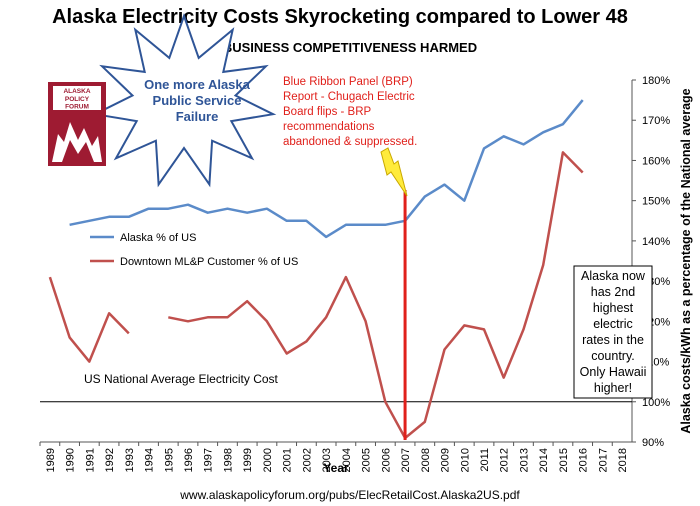 This screenshot has height=506, width=700. I want to click on note-box, so click(613, 332).